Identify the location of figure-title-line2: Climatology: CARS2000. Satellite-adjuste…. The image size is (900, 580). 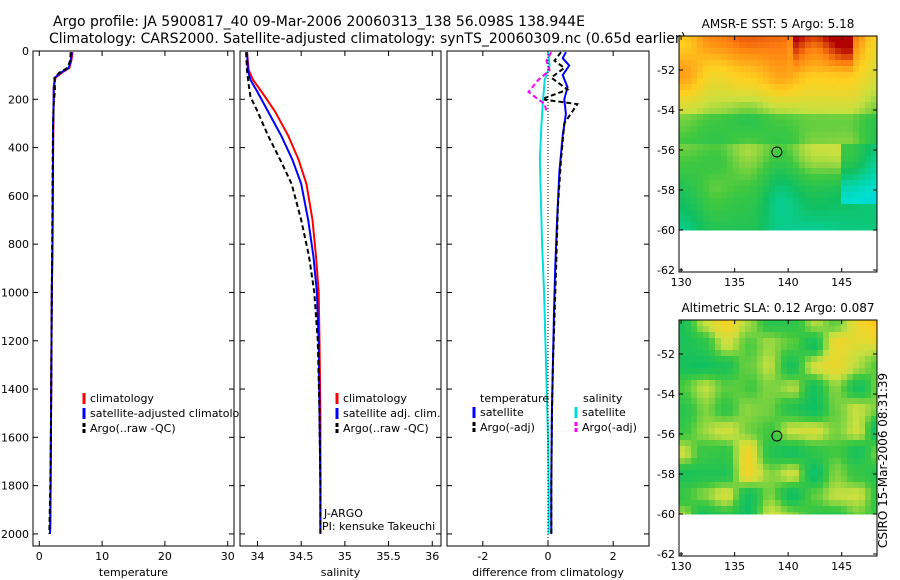
(367, 39).